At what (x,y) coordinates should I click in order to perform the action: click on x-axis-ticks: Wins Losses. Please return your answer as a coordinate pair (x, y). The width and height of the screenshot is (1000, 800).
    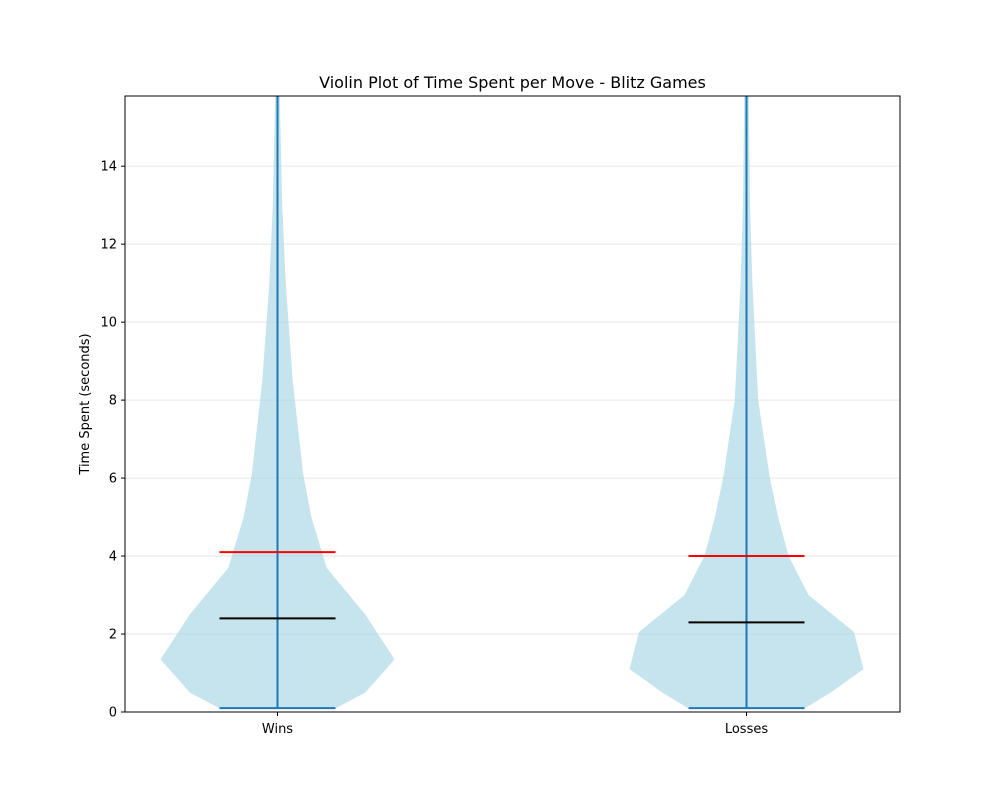
    Looking at the image, I should click on (515, 724).